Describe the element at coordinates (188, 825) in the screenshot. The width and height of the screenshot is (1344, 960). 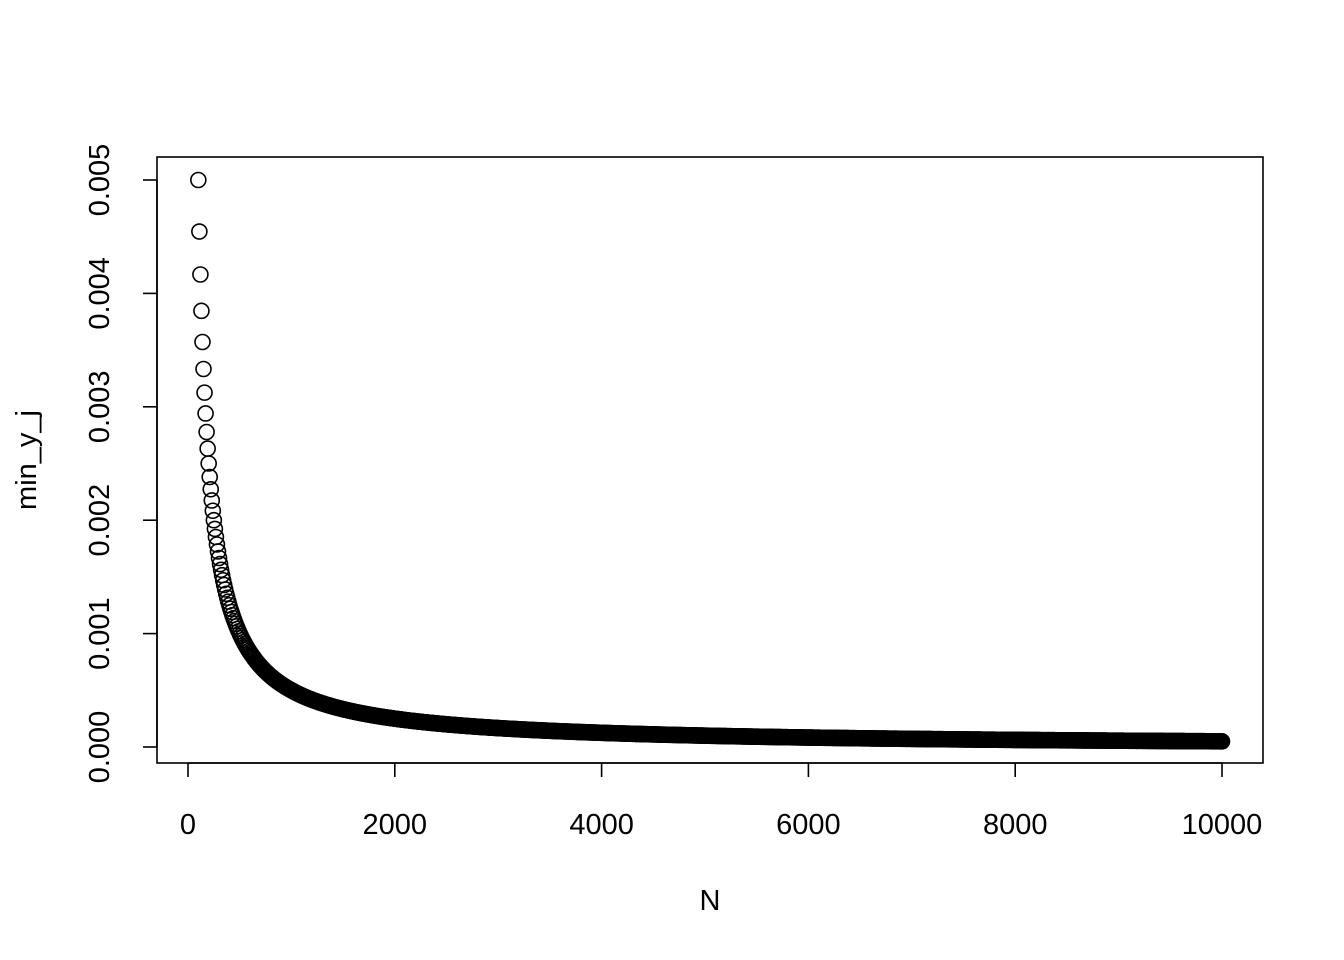
I see `x-tick-label: 0` at that location.